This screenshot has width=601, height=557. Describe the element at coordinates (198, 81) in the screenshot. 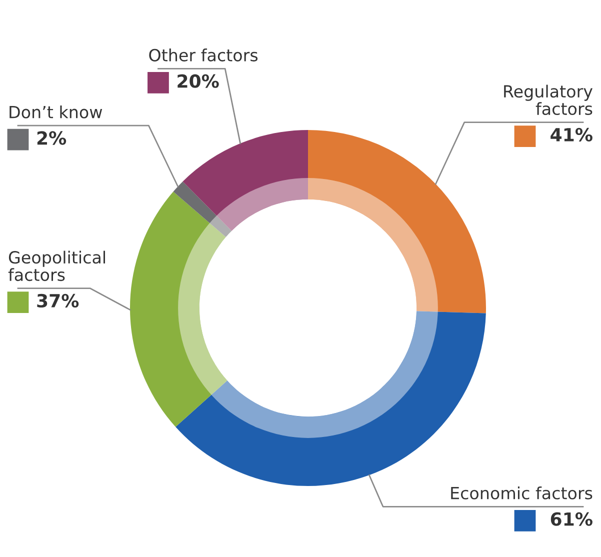

I see `data-label: 20%` at that location.